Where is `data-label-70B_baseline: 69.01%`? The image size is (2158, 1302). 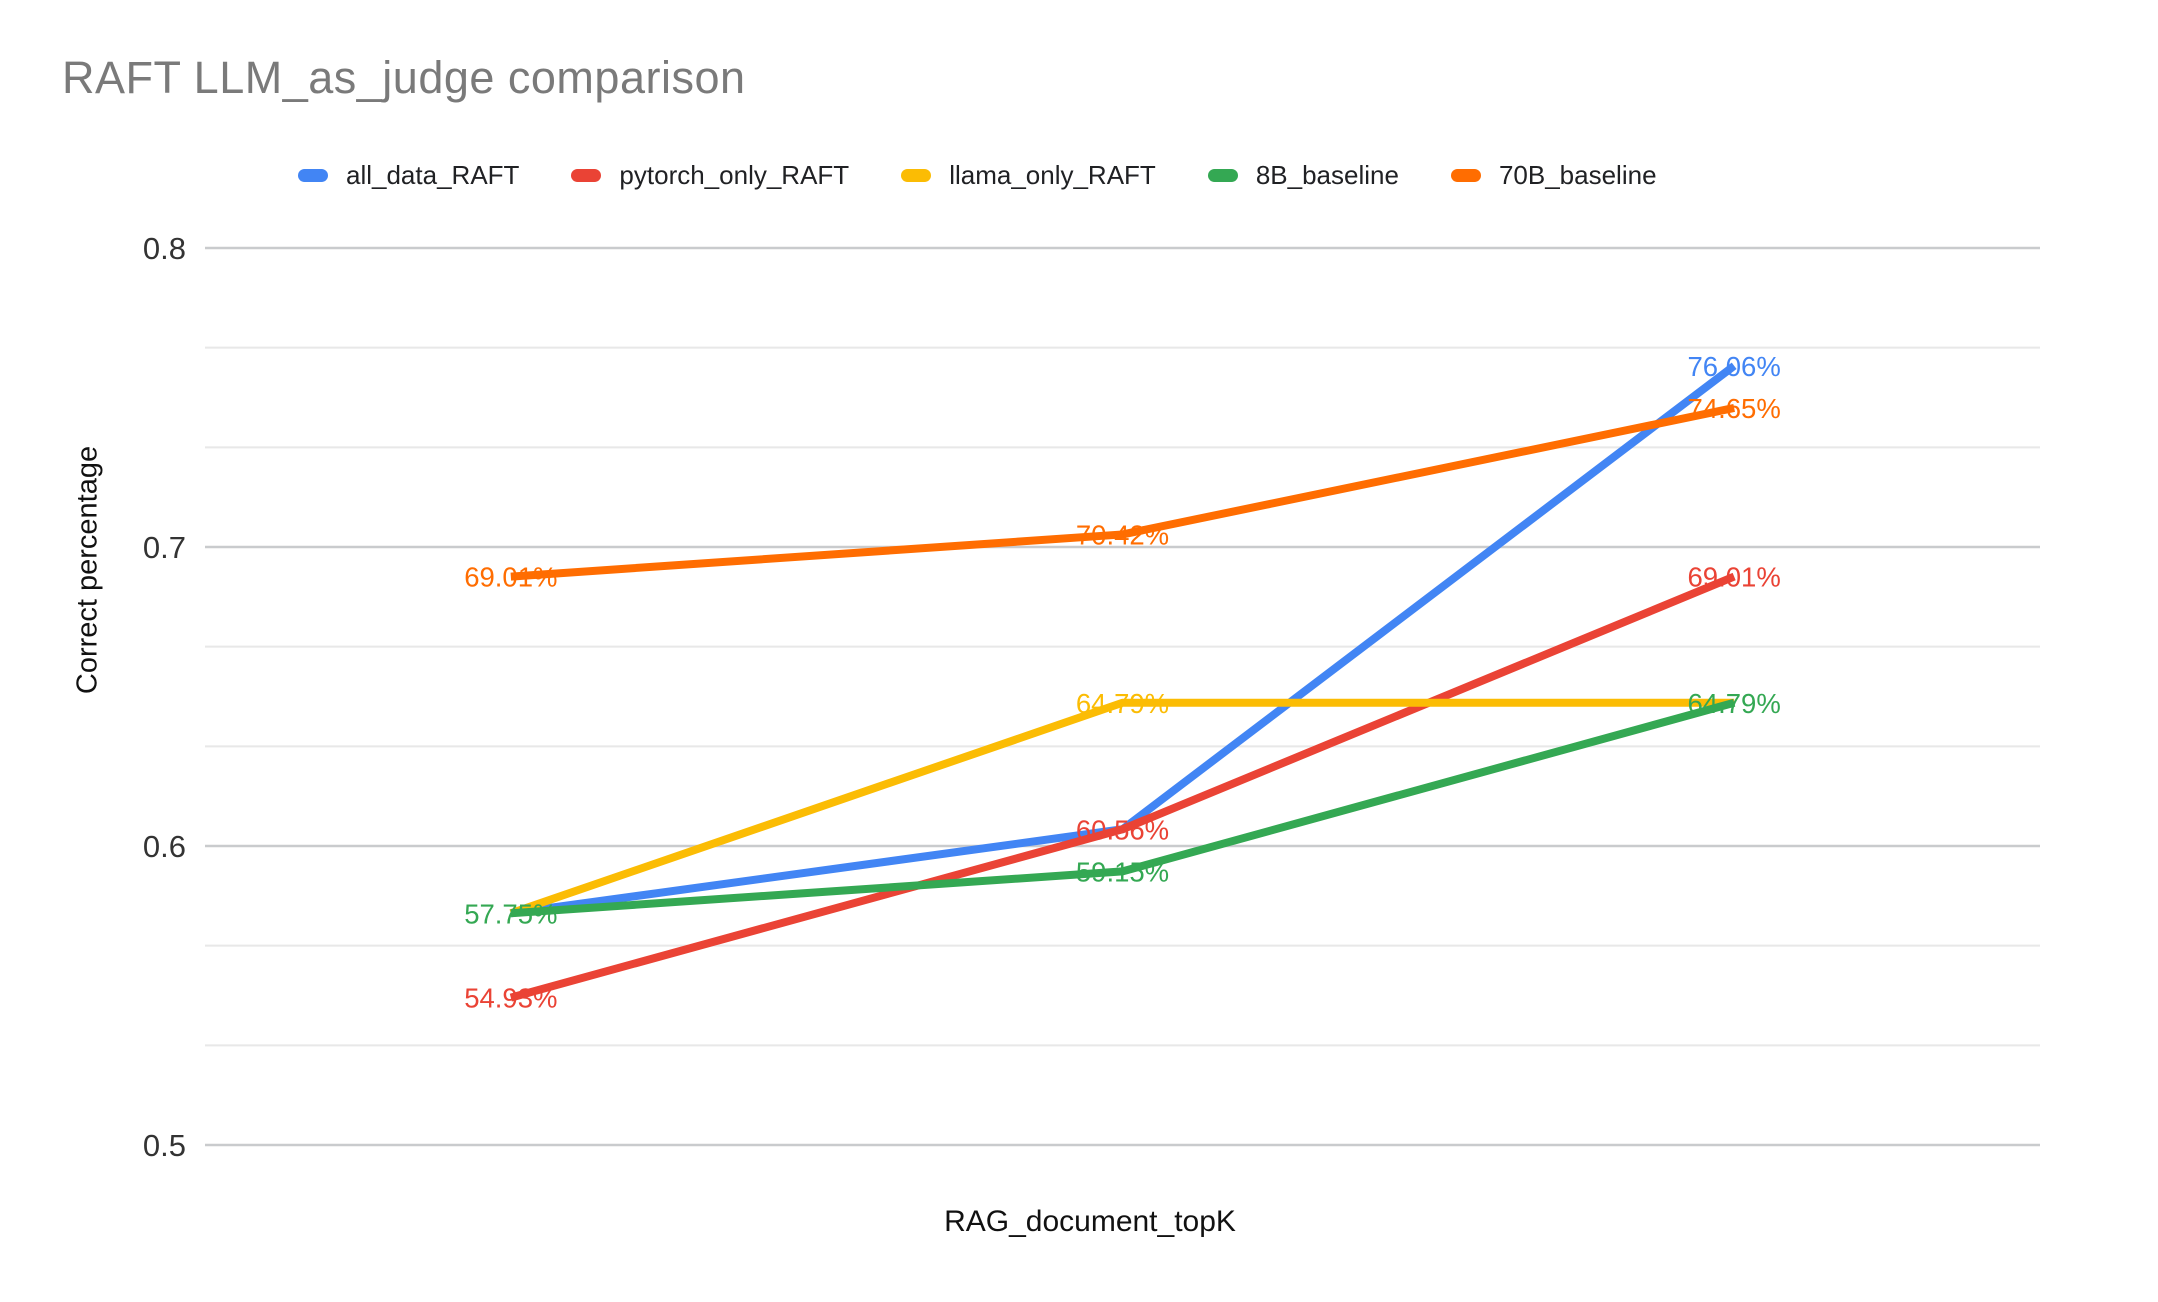 data-label-70B_baseline: 69.01% is located at coordinates (510, 577).